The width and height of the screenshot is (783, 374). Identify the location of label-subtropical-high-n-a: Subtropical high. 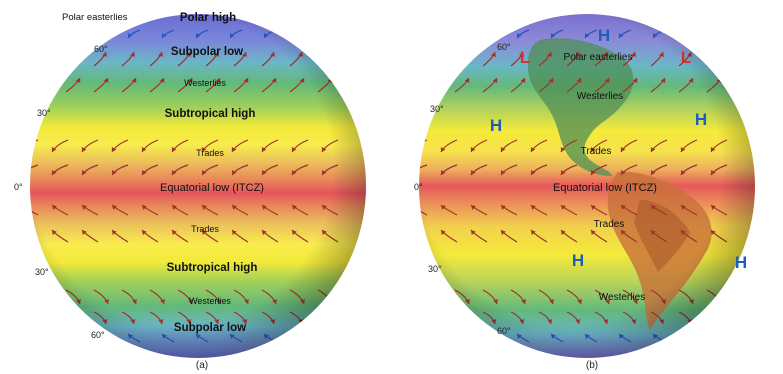
(210, 114).